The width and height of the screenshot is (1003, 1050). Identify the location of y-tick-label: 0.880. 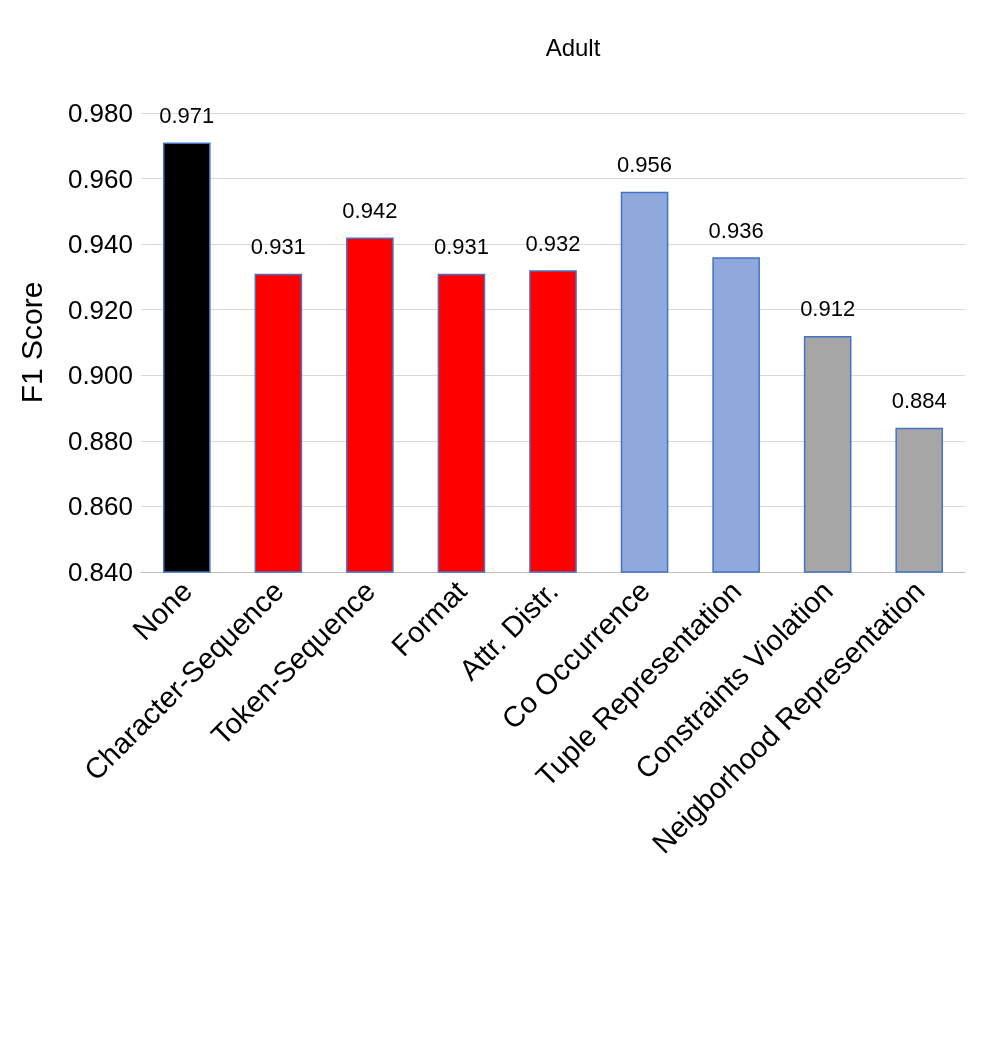
(100, 440).